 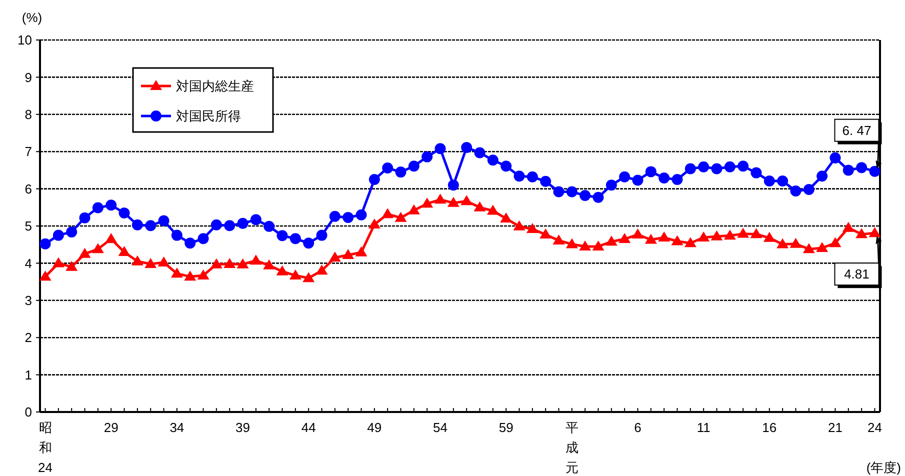 I want to click on x-tick-label: 49, so click(x=374, y=427).